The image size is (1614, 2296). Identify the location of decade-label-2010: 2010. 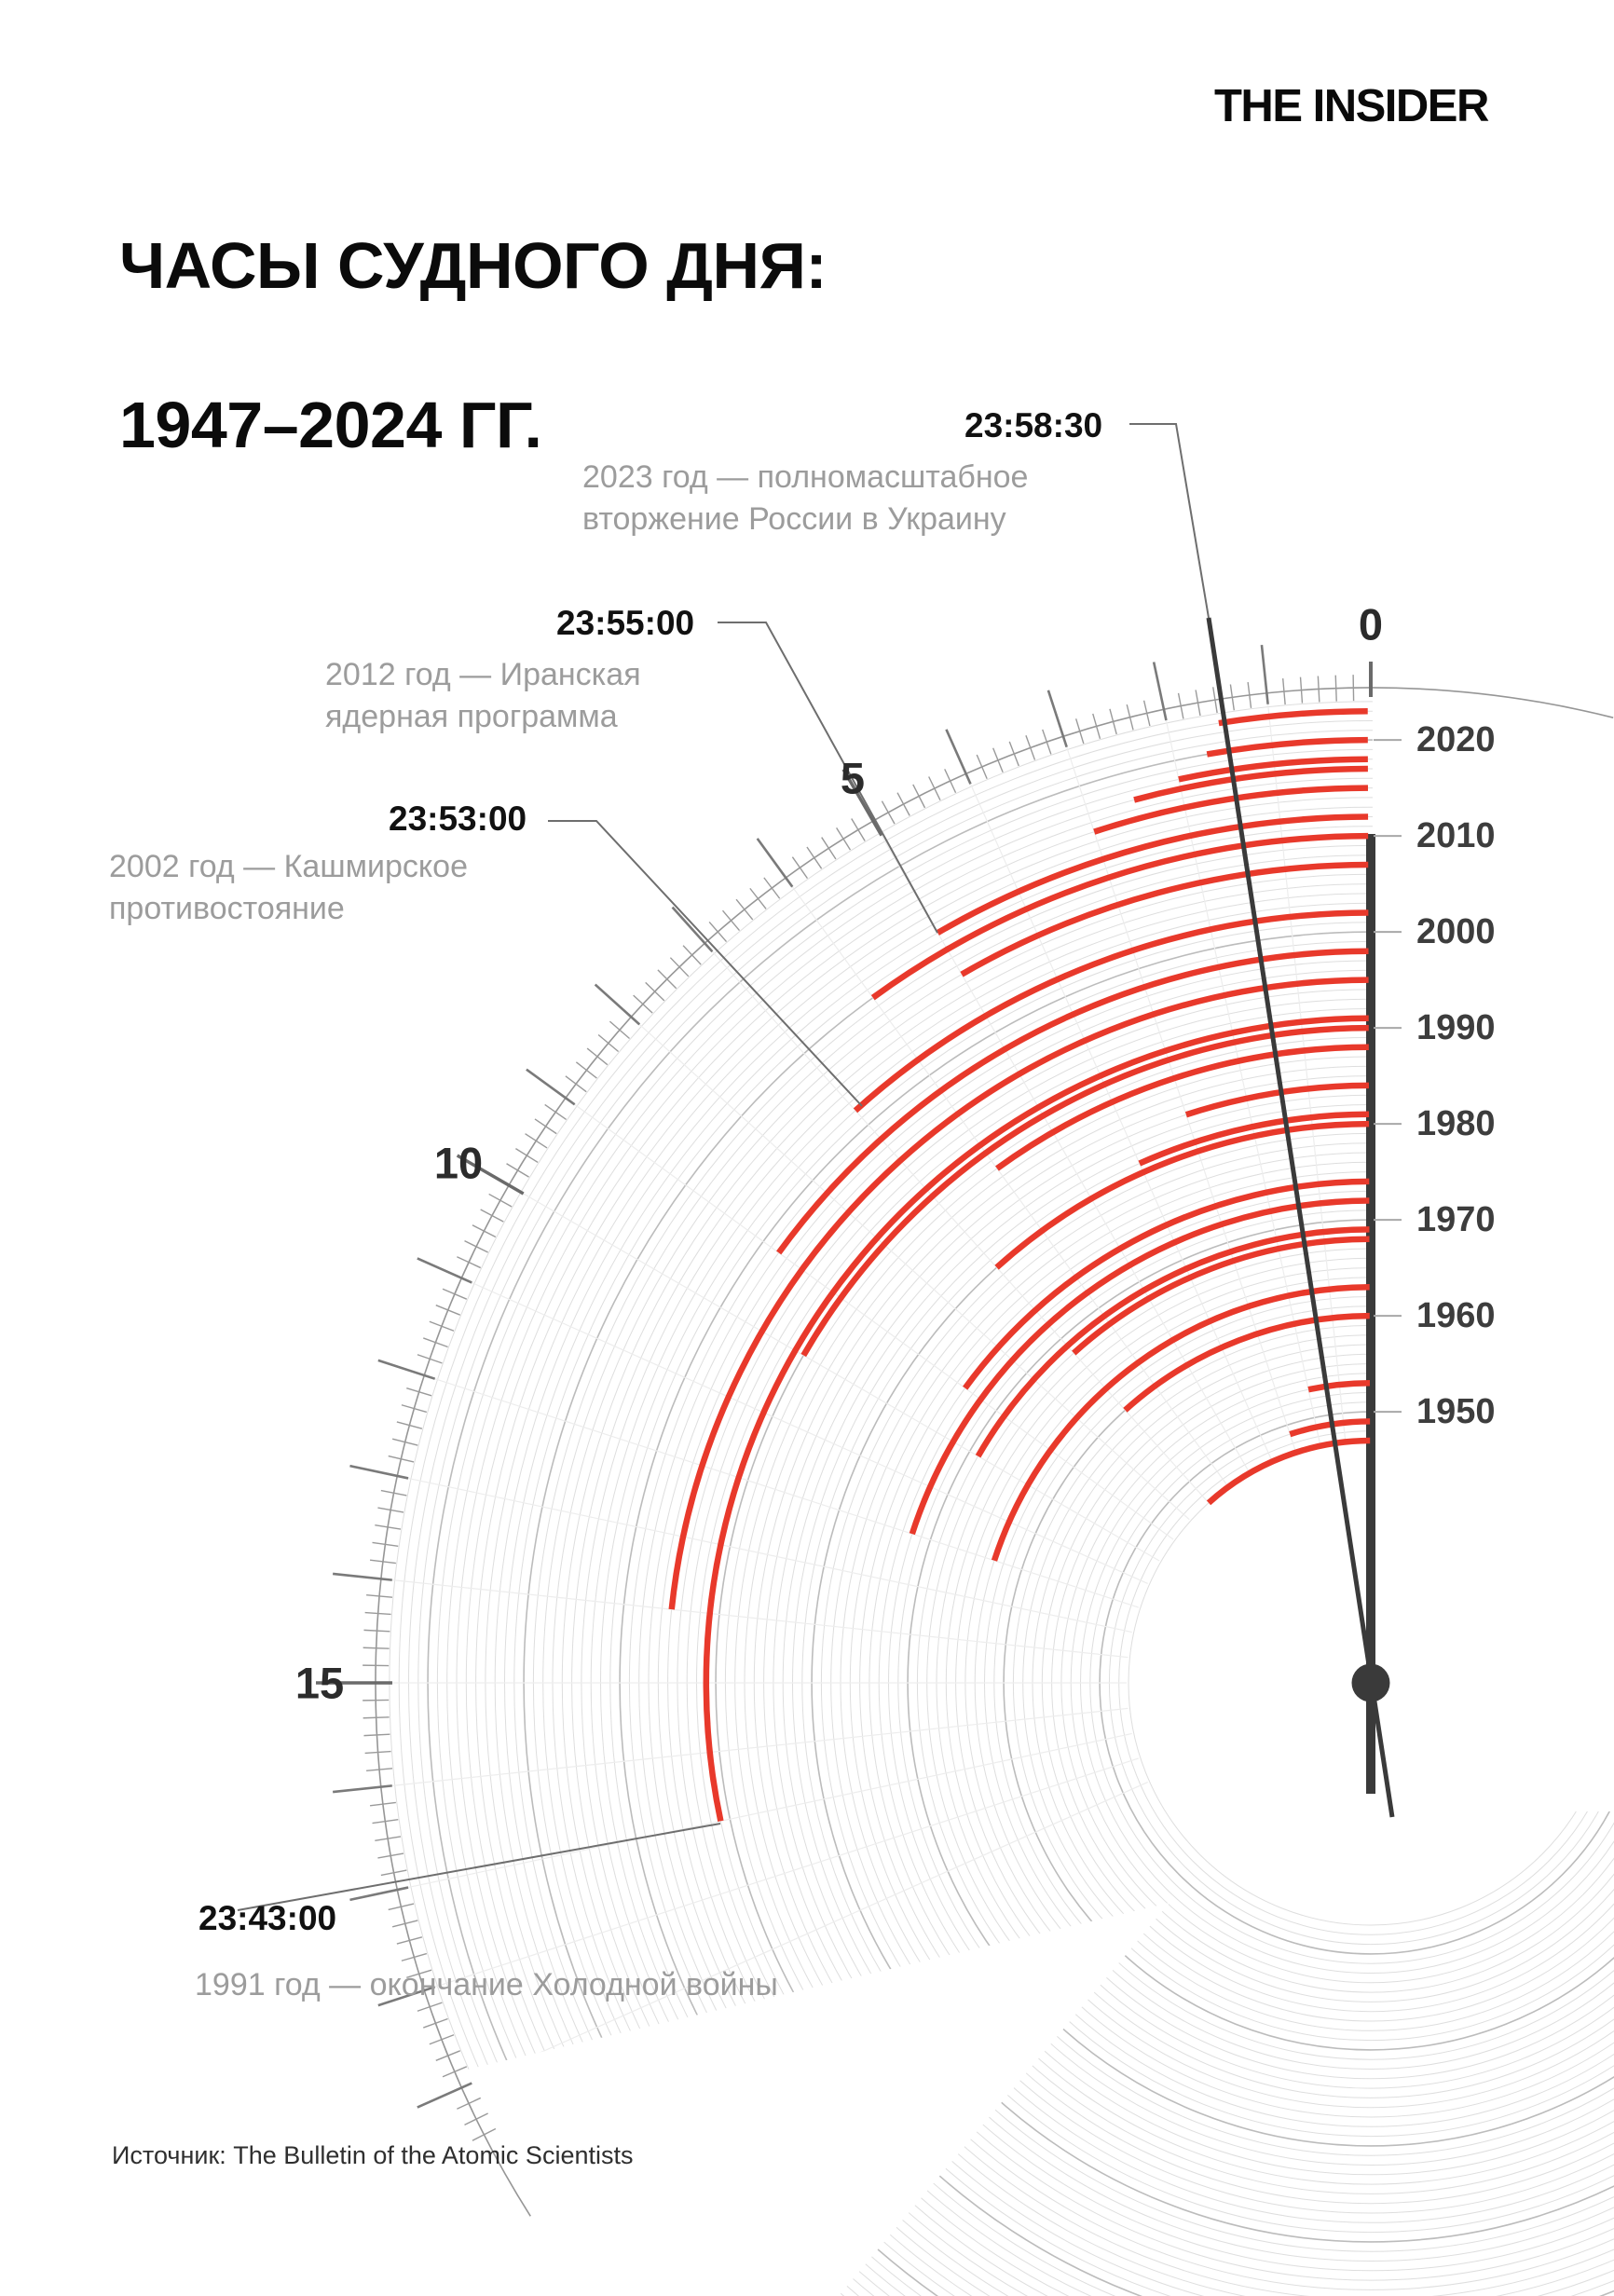
(1456, 835).